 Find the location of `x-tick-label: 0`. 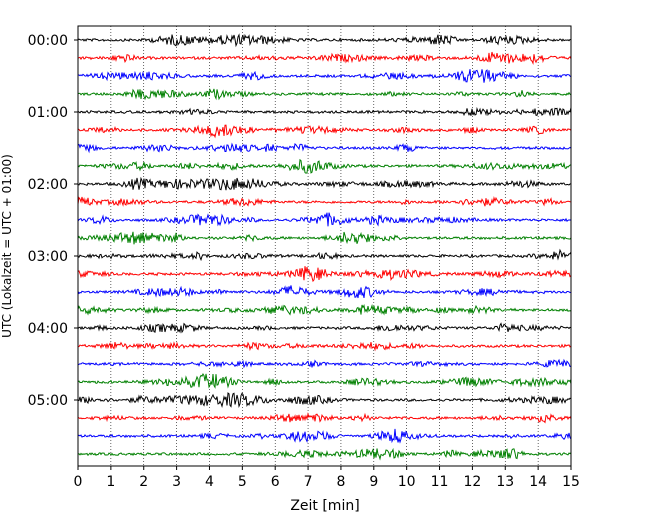

x-tick-label: 0 is located at coordinates (78, 482).